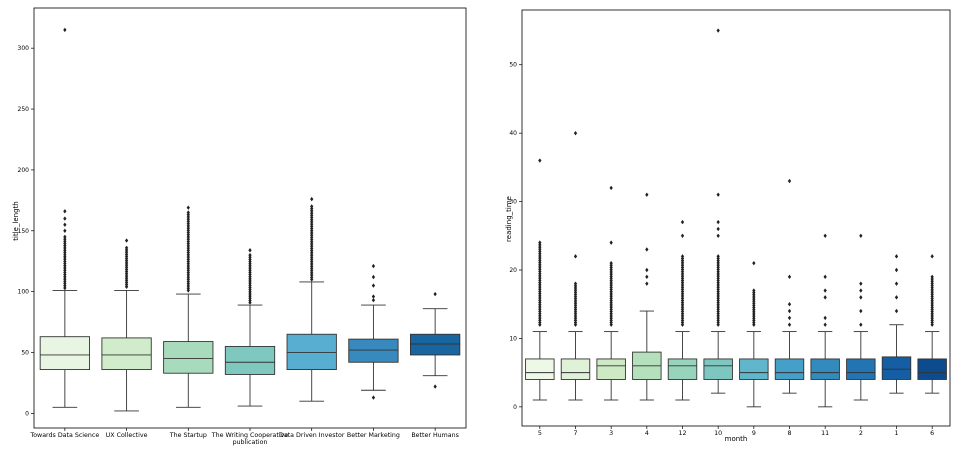  I want to click on y-tick-label: 50, so click(513, 65).